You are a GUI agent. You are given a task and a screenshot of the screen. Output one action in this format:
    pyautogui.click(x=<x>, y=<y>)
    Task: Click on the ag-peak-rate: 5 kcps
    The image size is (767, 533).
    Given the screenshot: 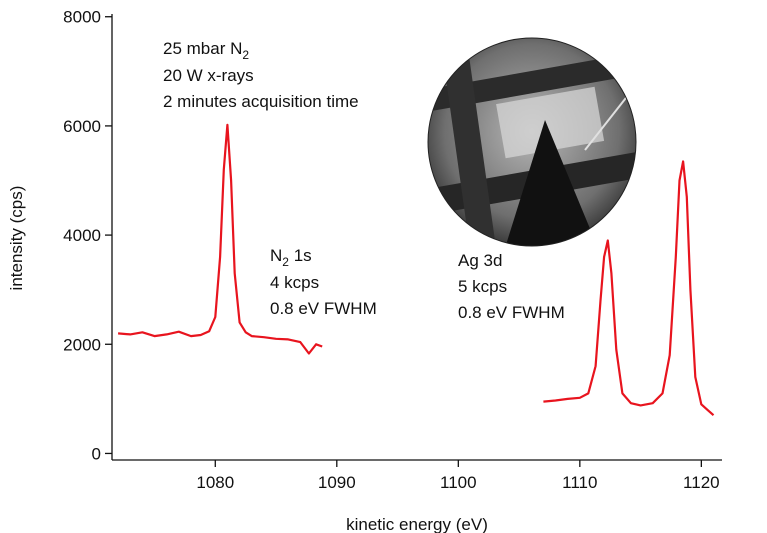 What is the action you would take?
    pyautogui.click(x=482, y=286)
    